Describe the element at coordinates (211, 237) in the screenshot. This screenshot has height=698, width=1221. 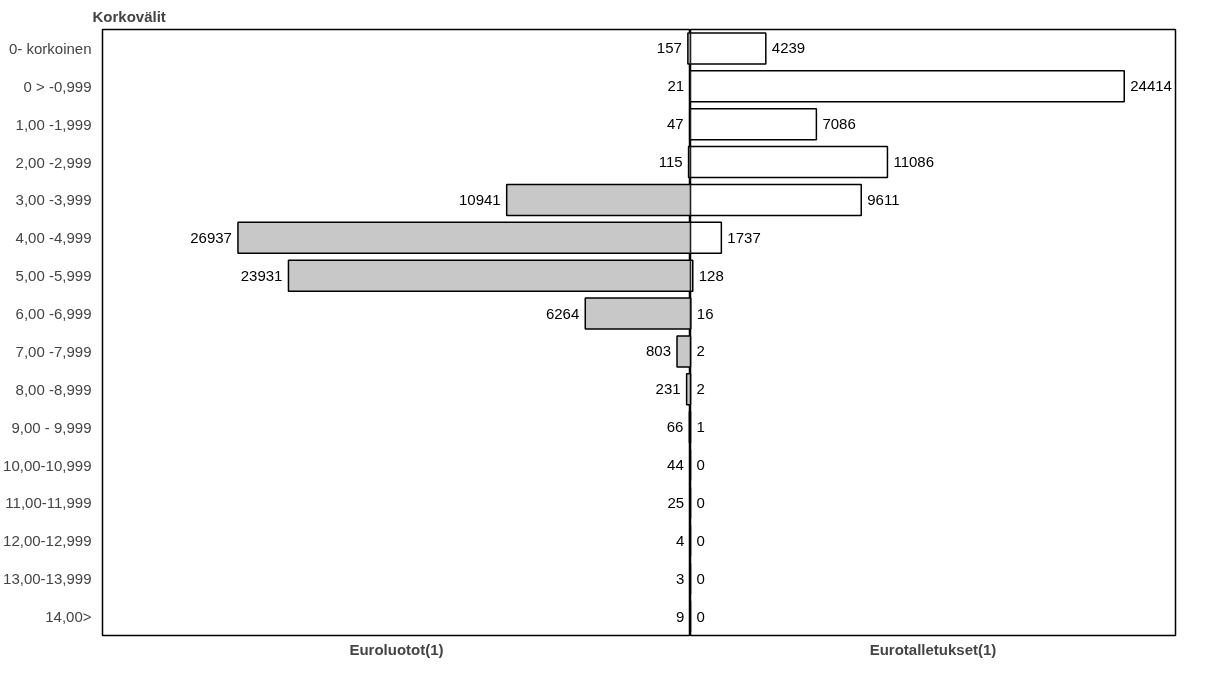
I see `data-label: 26937` at that location.